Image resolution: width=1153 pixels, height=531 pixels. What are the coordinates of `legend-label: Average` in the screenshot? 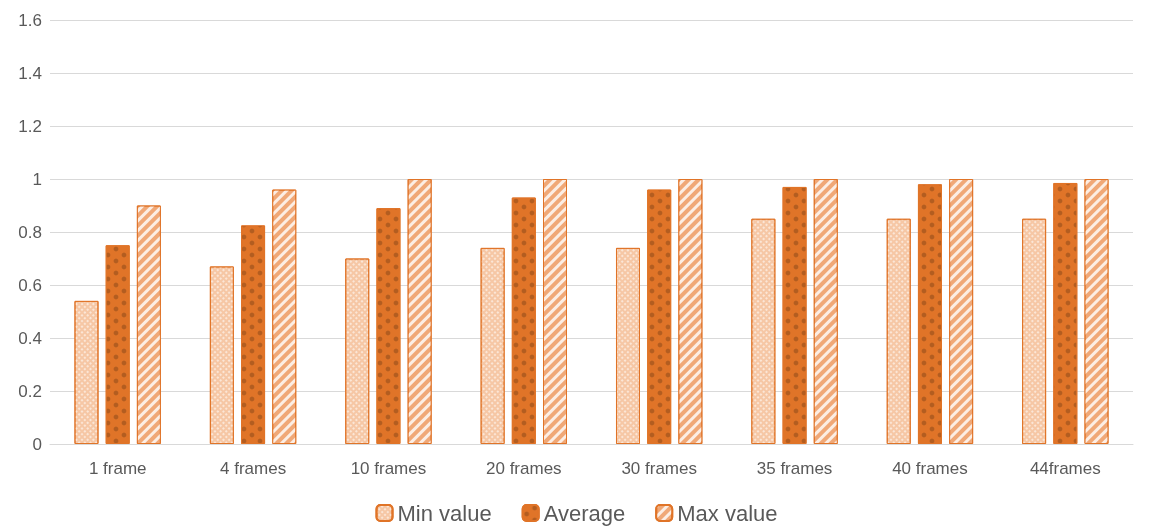 It's located at (584, 513).